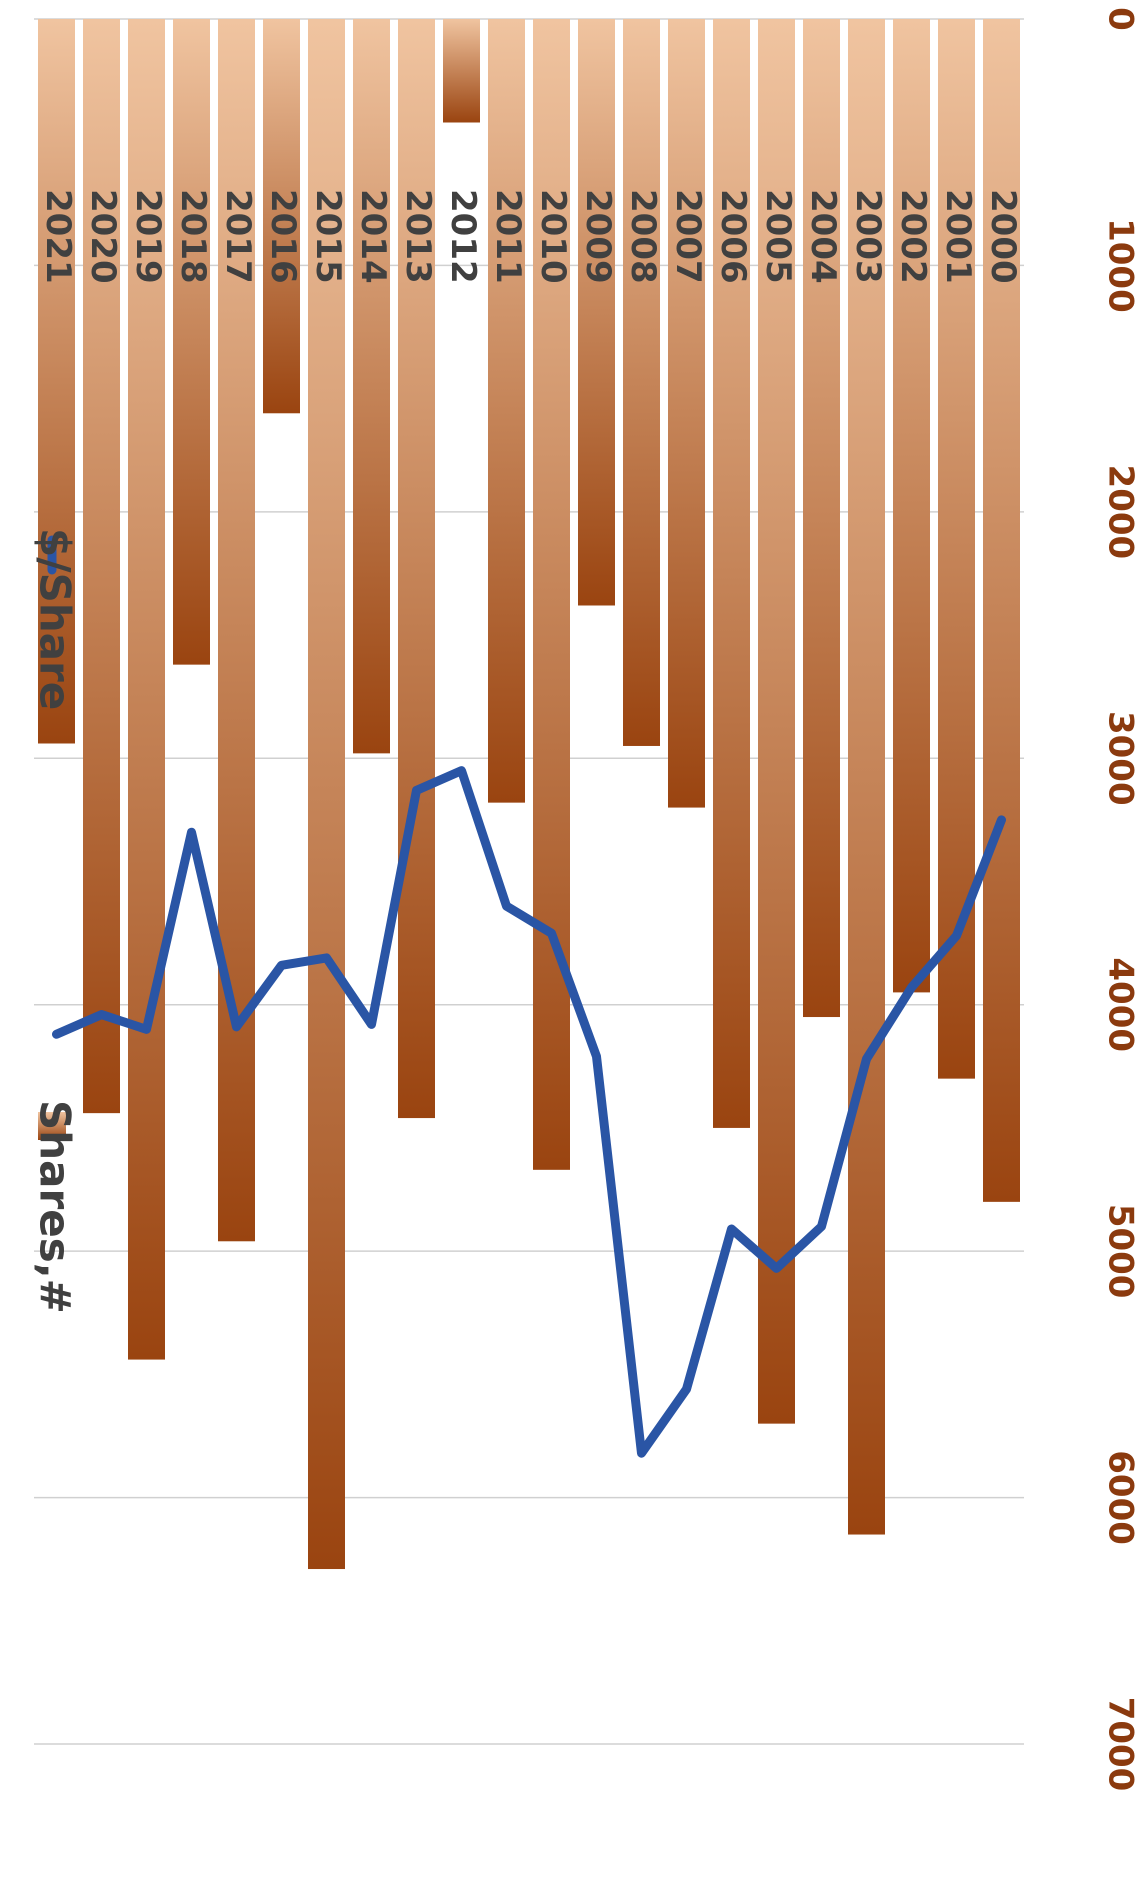 This screenshot has height=1886, width=1144. What do you see at coordinates (643, 236) in the screenshot?
I see `category-tick-label: 2008` at bounding box center [643, 236].